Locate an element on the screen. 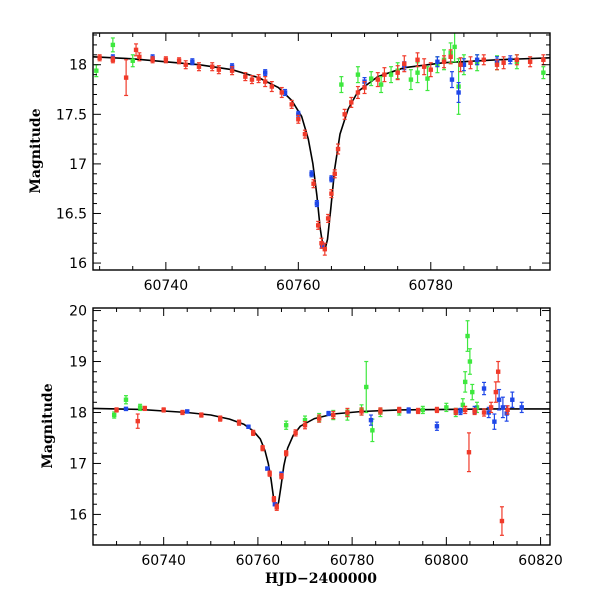  bottom-y-axis-label: Magnitude is located at coordinates (48, 425).